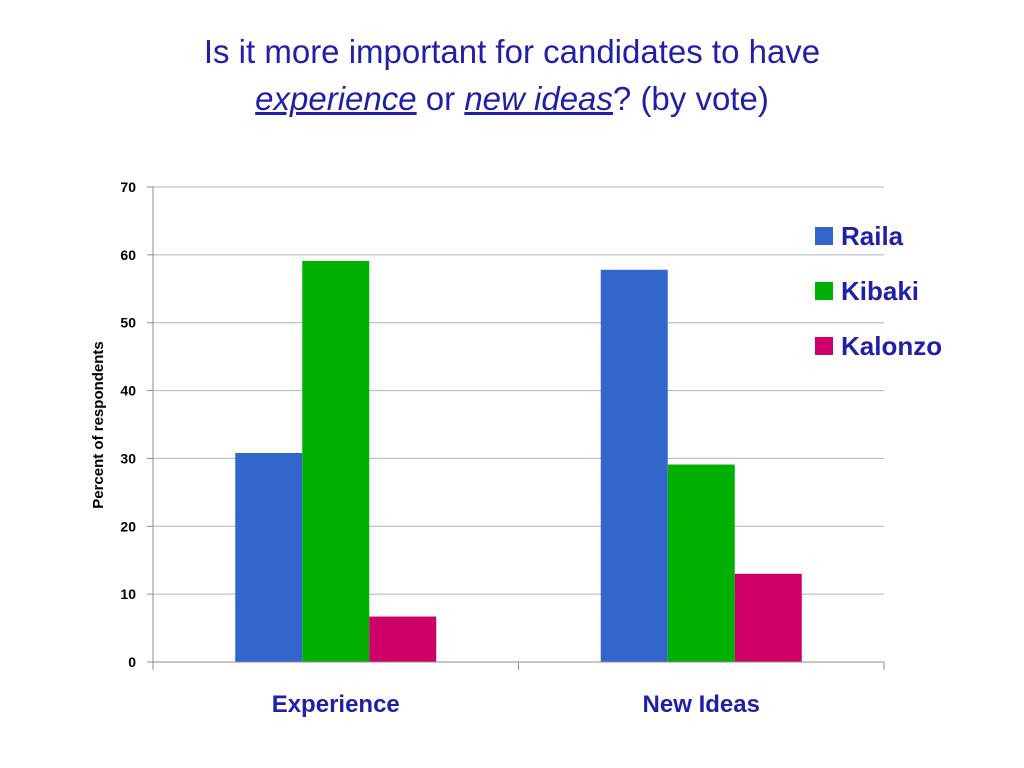 This screenshot has height=768, width=1024. What do you see at coordinates (128, 526) in the screenshot?
I see `y-tick-label: 20` at bounding box center [128, 526].